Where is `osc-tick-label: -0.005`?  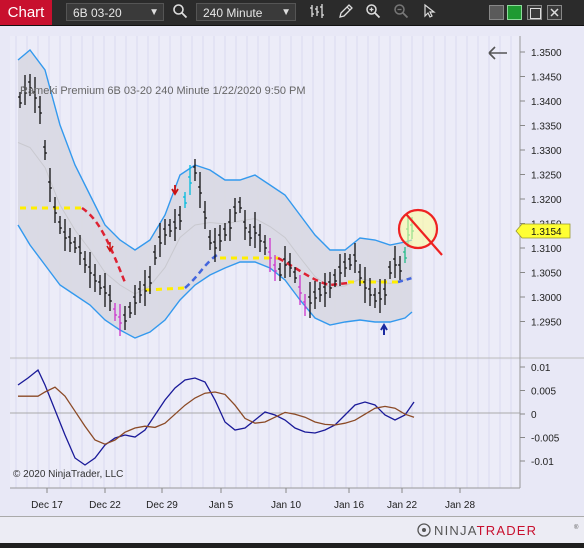 osc-tick-label: -0.005 is located at coordinates (545, 439).